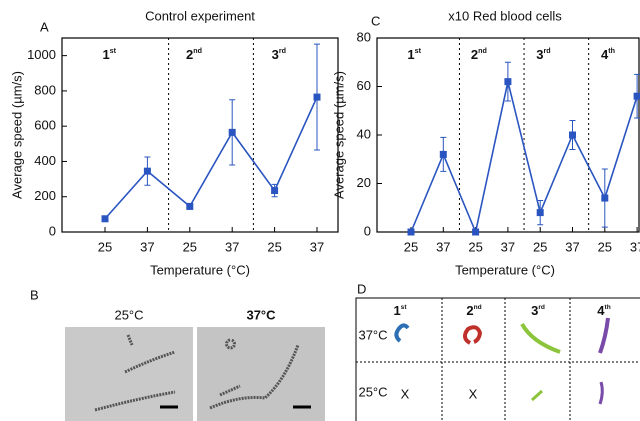 This screenshot has width=640, height=421. Describe the element at coordinates (45, 89) in the screenshot. I see `y-tick-label: 800` at that location.